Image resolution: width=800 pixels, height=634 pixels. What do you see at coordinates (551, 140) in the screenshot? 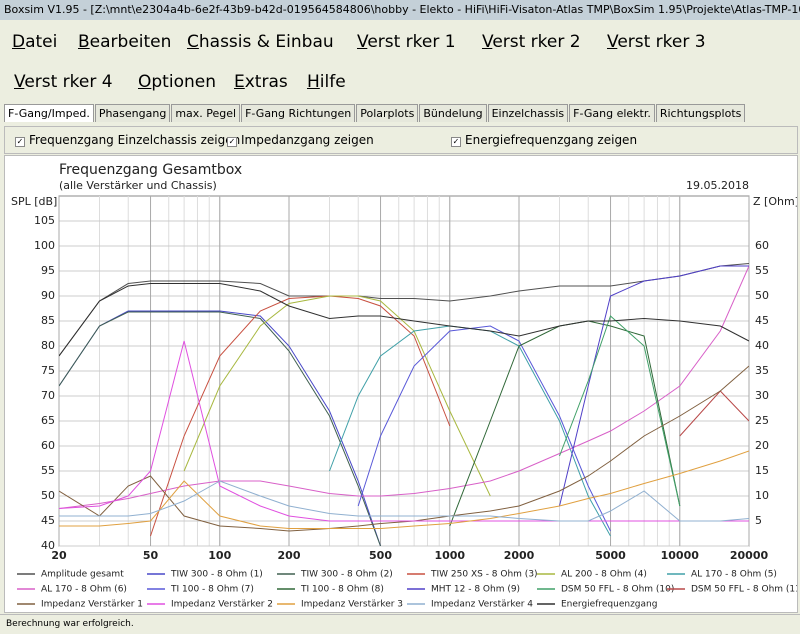
I see `checkbox-label: Energiefrequenzgang zeigen` at bounding box center [551, 140].